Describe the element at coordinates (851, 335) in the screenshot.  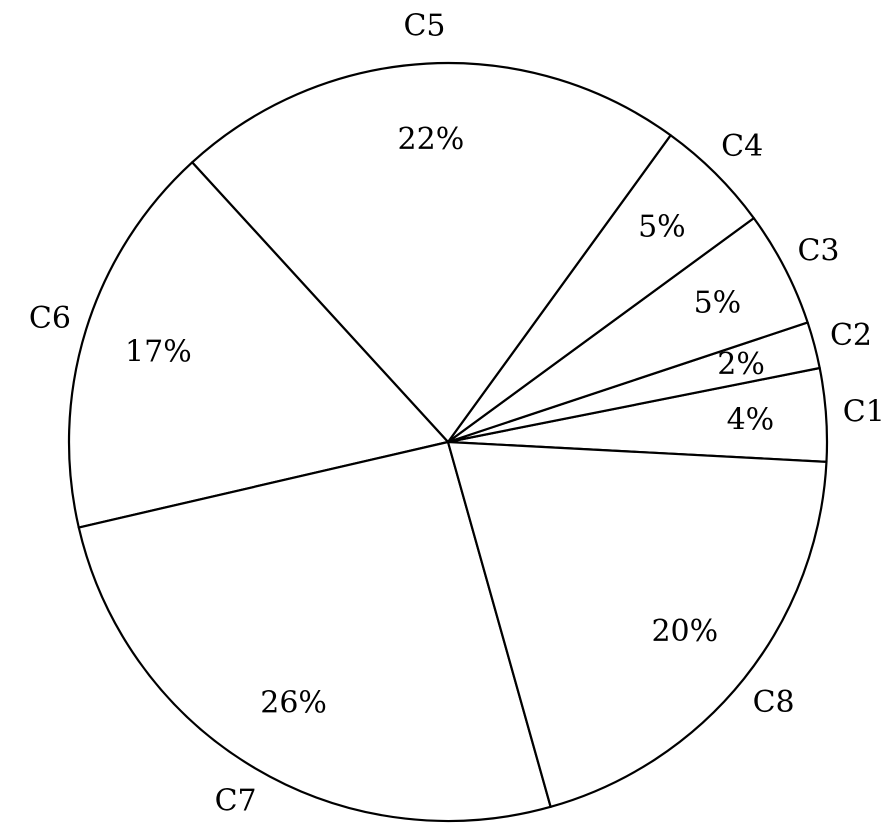
I see `category-label-c2: C2` at that location.